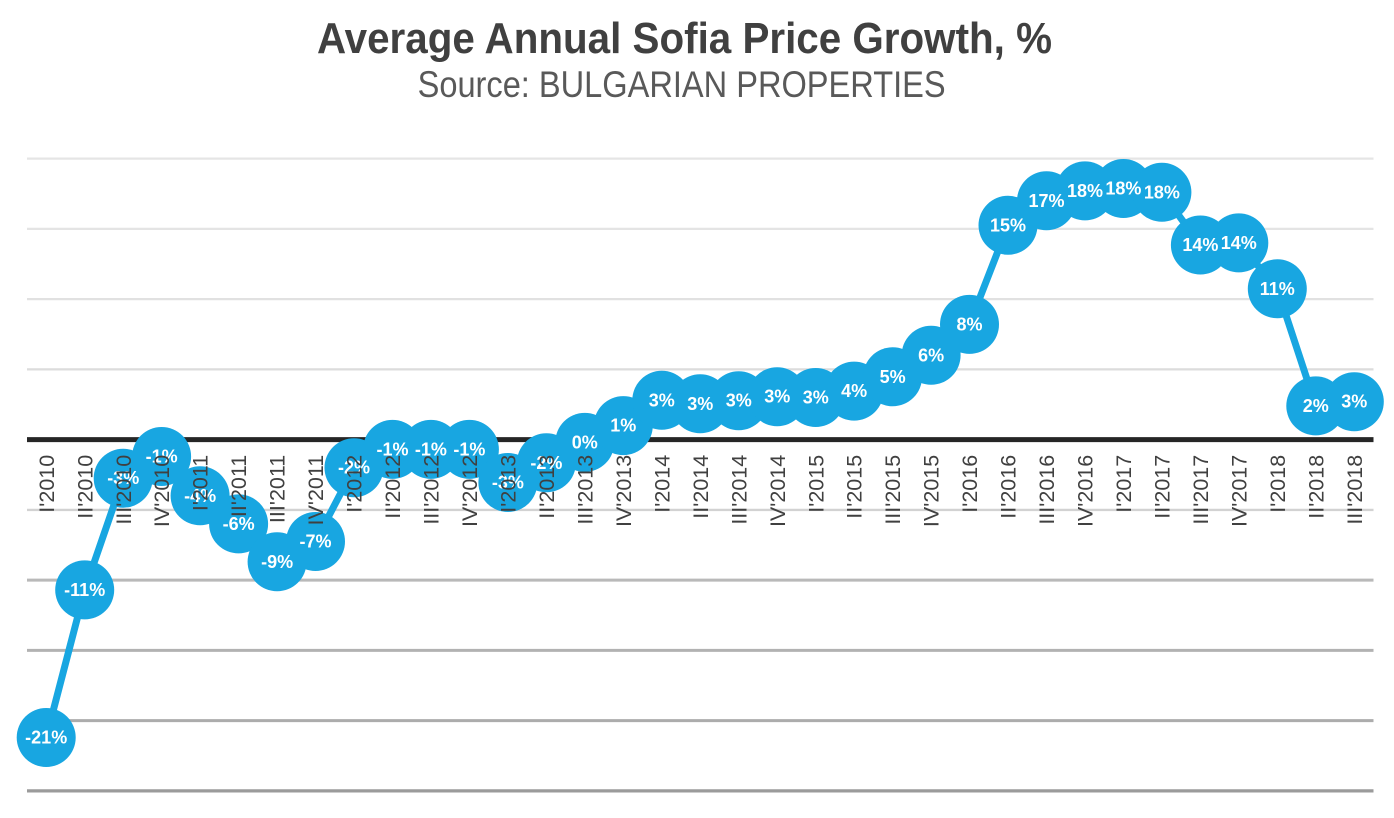  I want to click on svg-text: IV'2016, so click(1086, 491).